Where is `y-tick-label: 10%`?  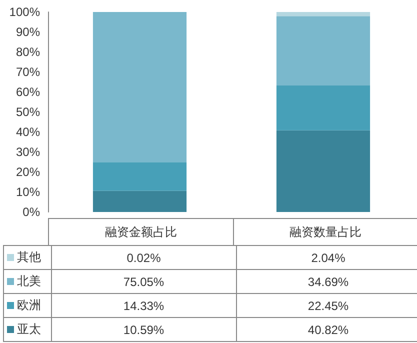 y-tick-label: 10% is located at coordinates (28, 192).